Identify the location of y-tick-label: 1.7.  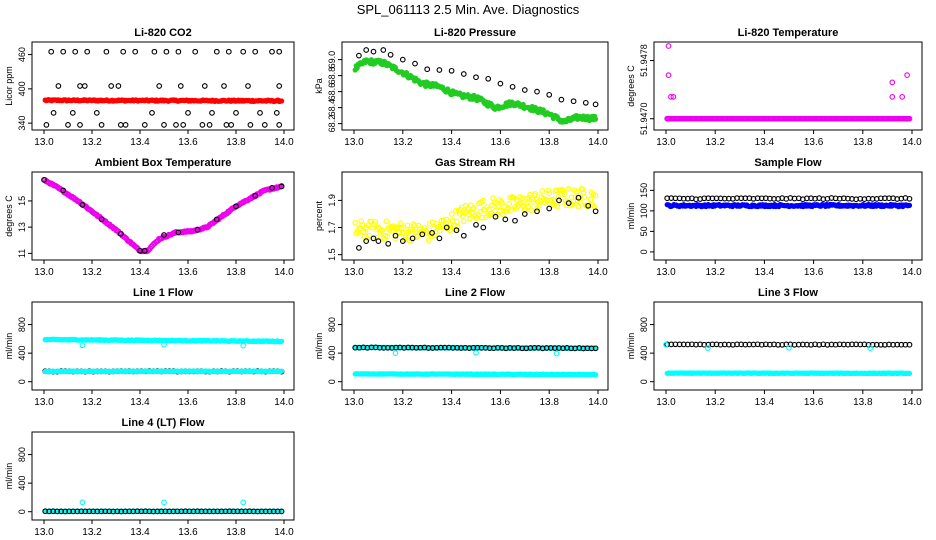
(332, 227).